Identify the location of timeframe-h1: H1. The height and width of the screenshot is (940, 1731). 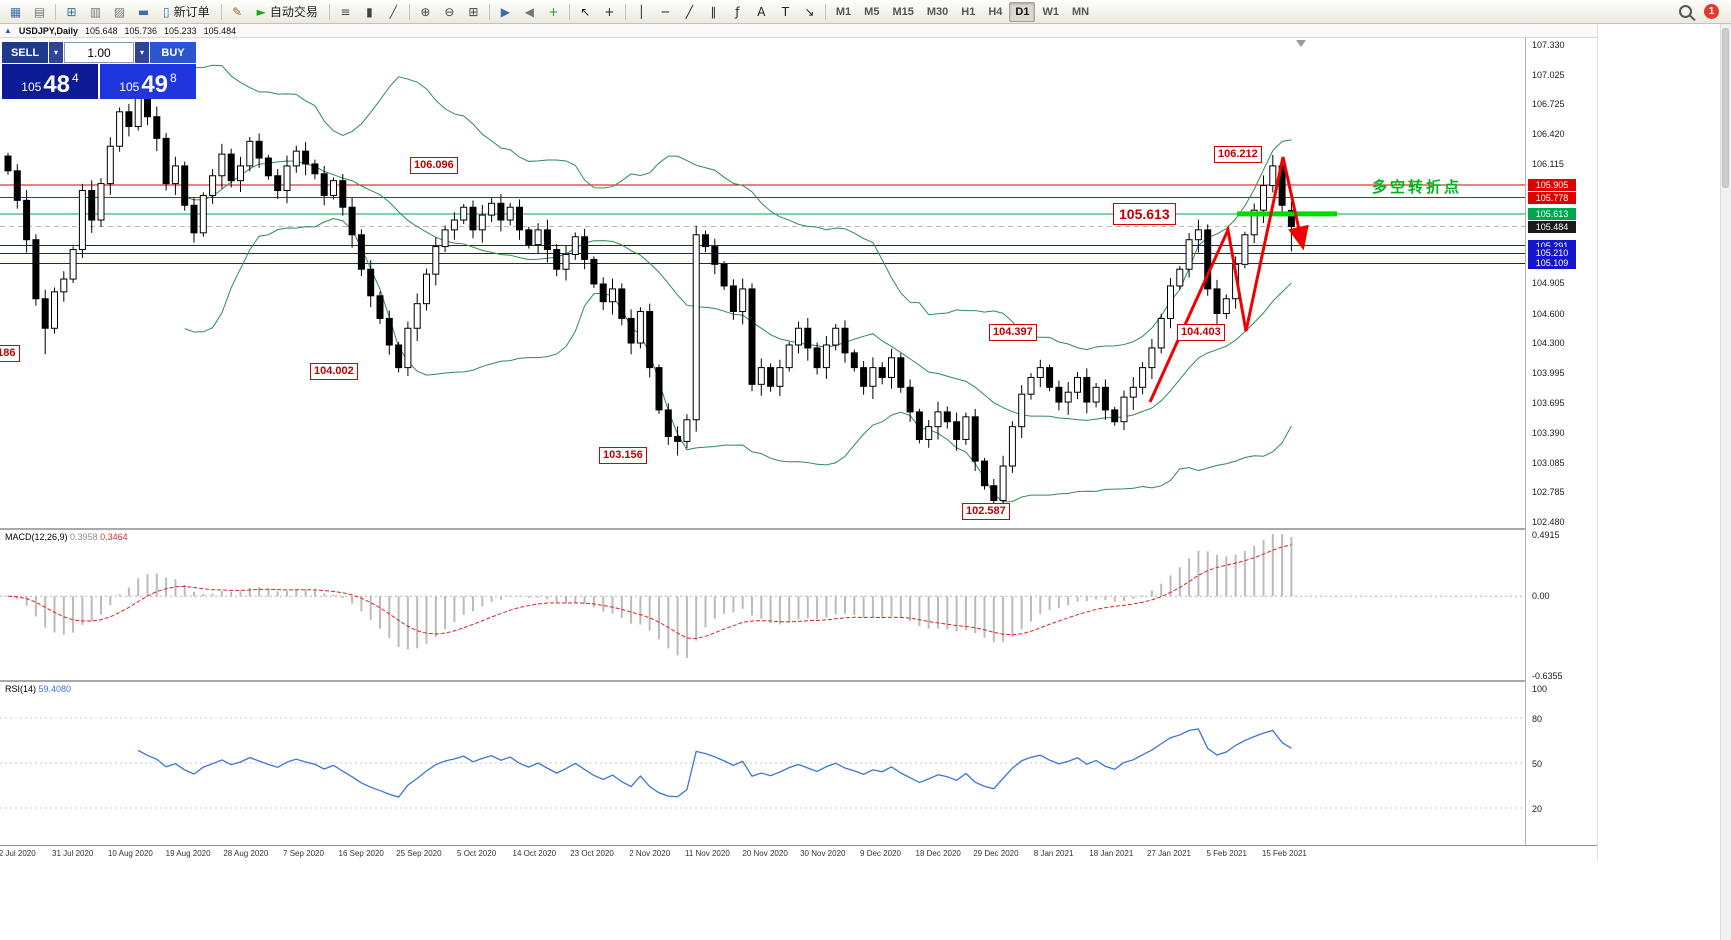
(968, 11).